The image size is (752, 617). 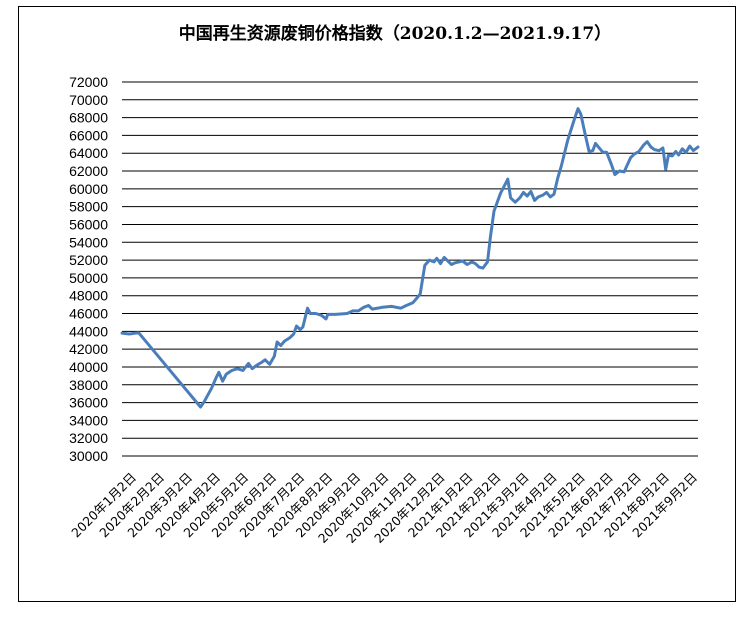 I want to click on chart-title: 中国再生资源废铜价格指数（2020.1.2—2021.9.17）, so click(x=395, y=33).